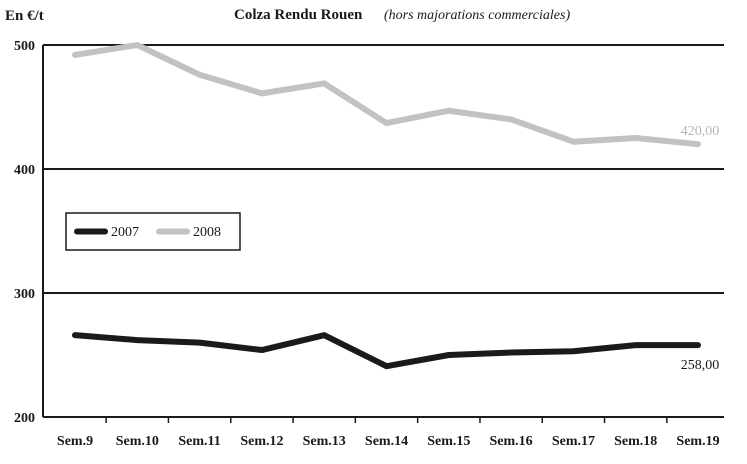 The image size is (747, 464). Describe the element at coordinates (24, 294) in the screenshot. I see `y-tick-label-300: 300` at that location.